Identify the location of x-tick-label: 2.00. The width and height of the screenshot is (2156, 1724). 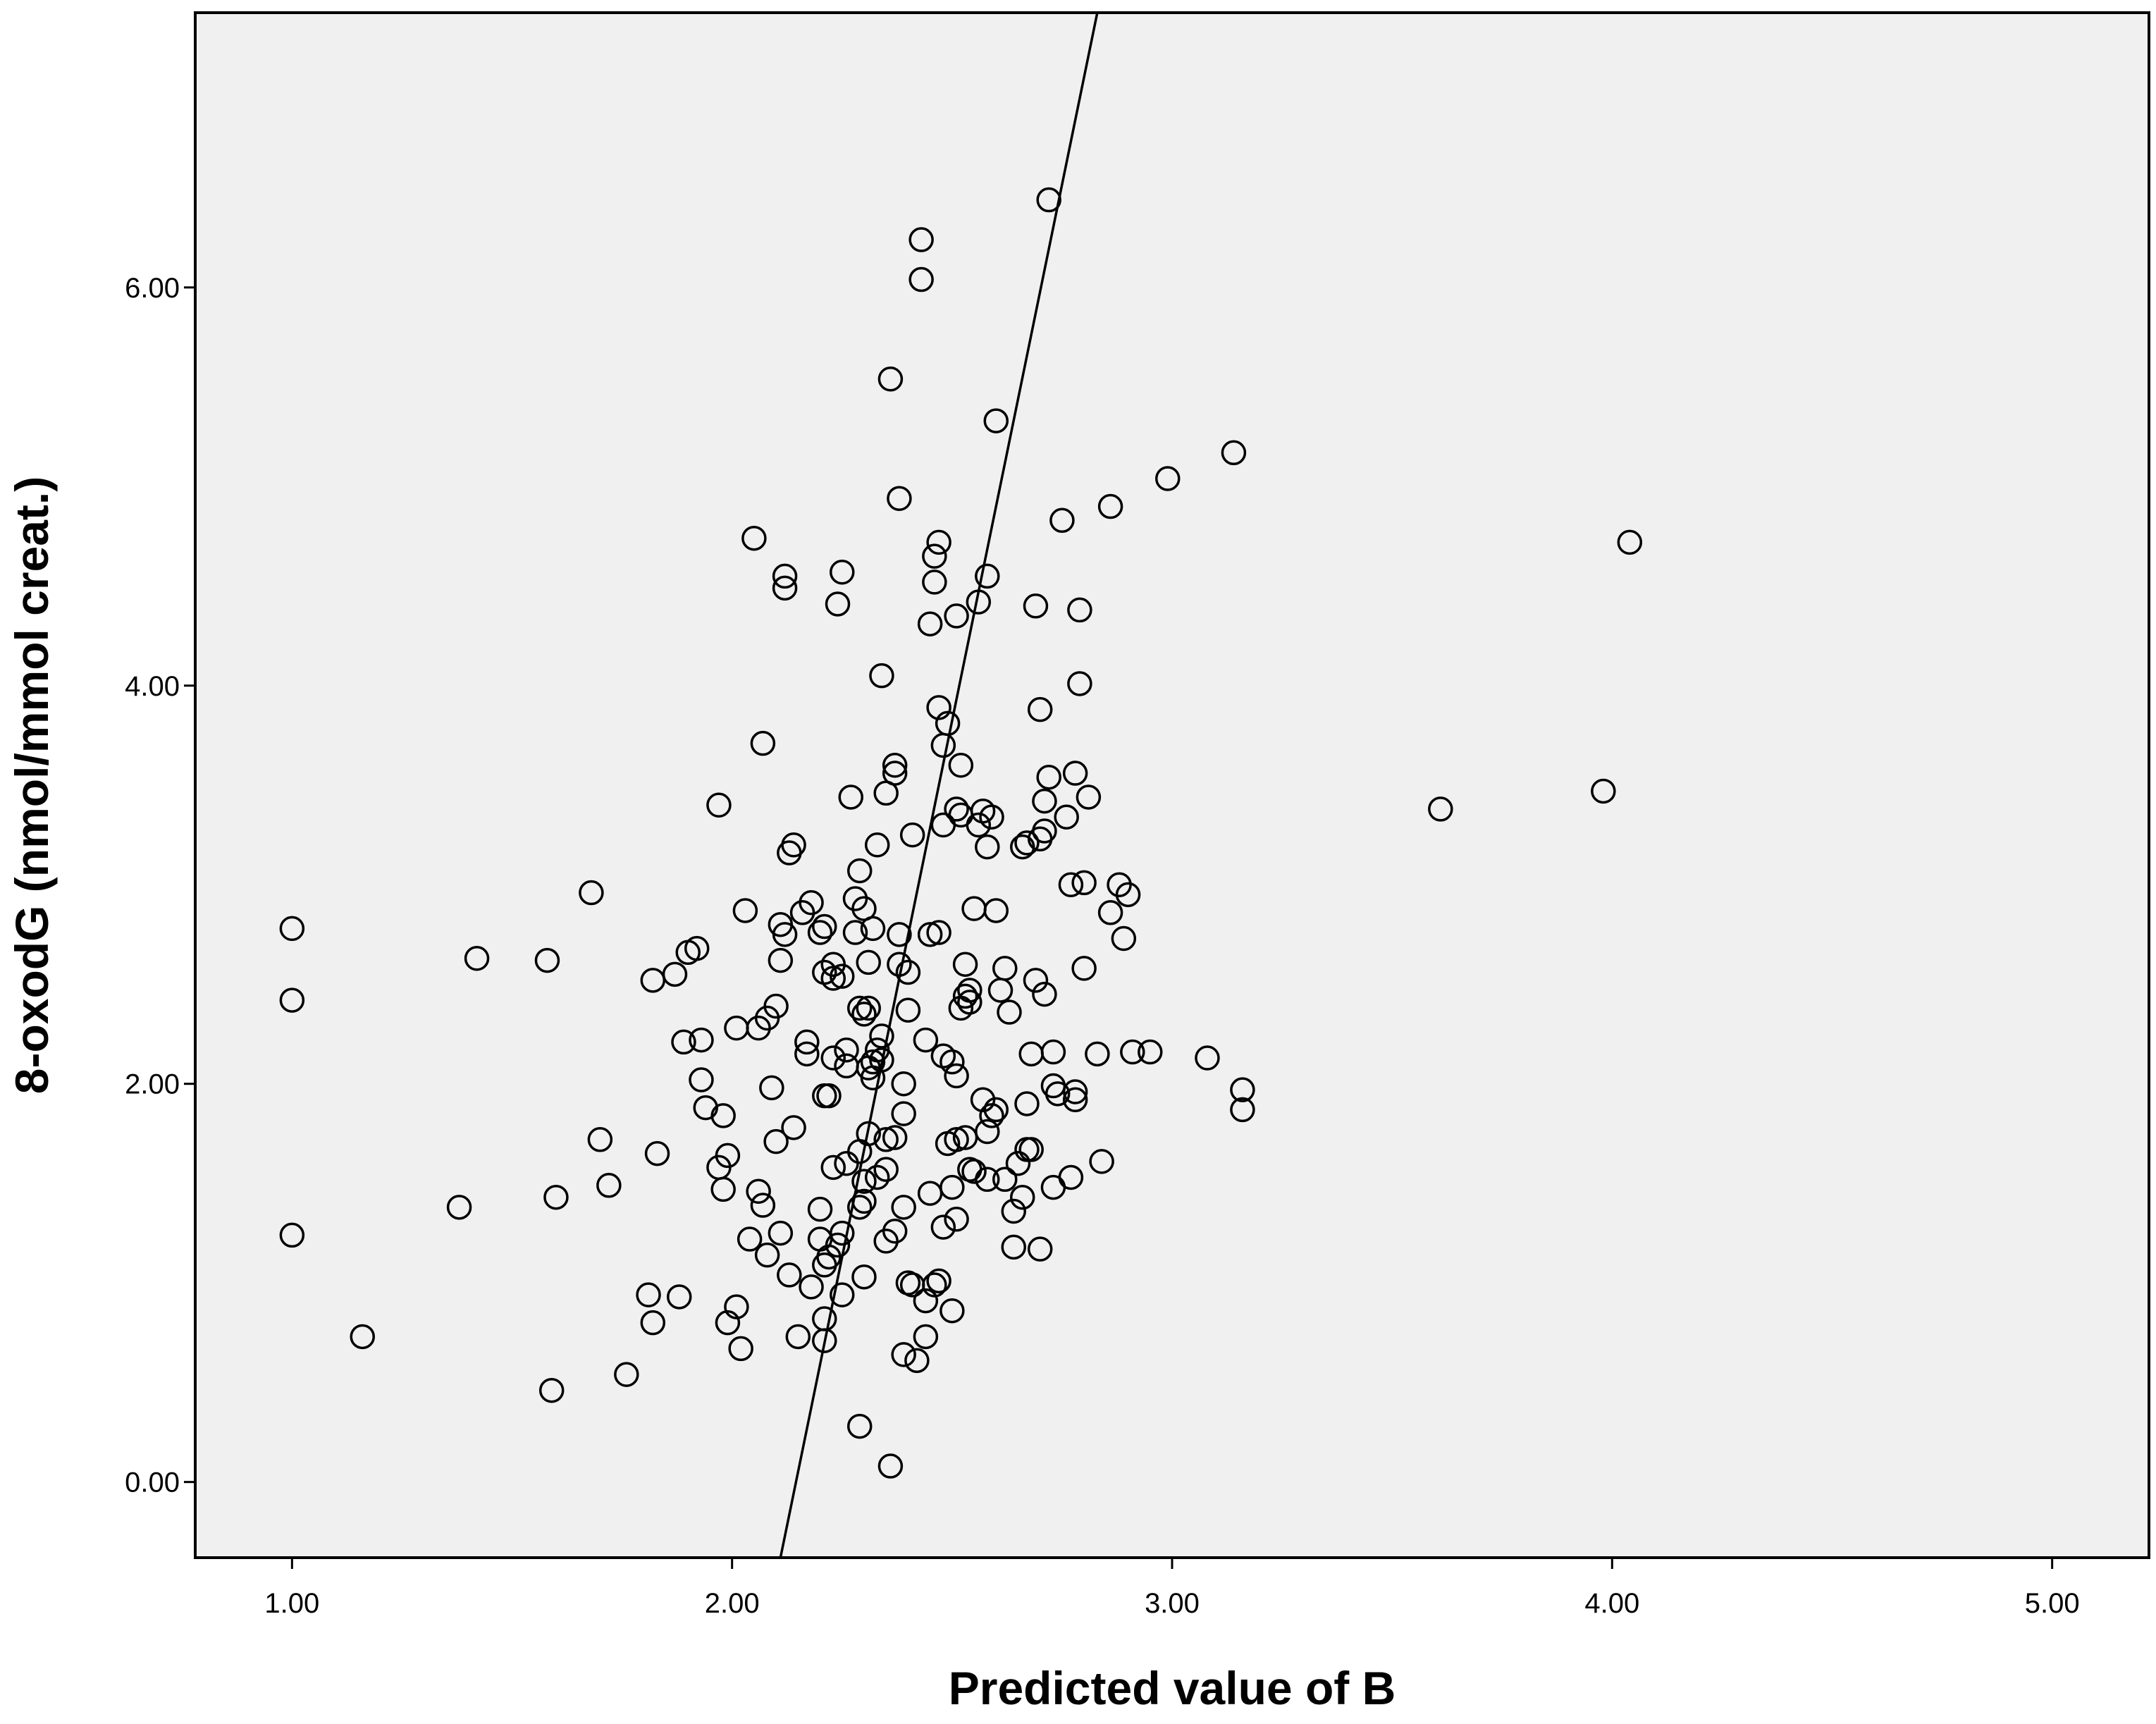
(732, 1603).